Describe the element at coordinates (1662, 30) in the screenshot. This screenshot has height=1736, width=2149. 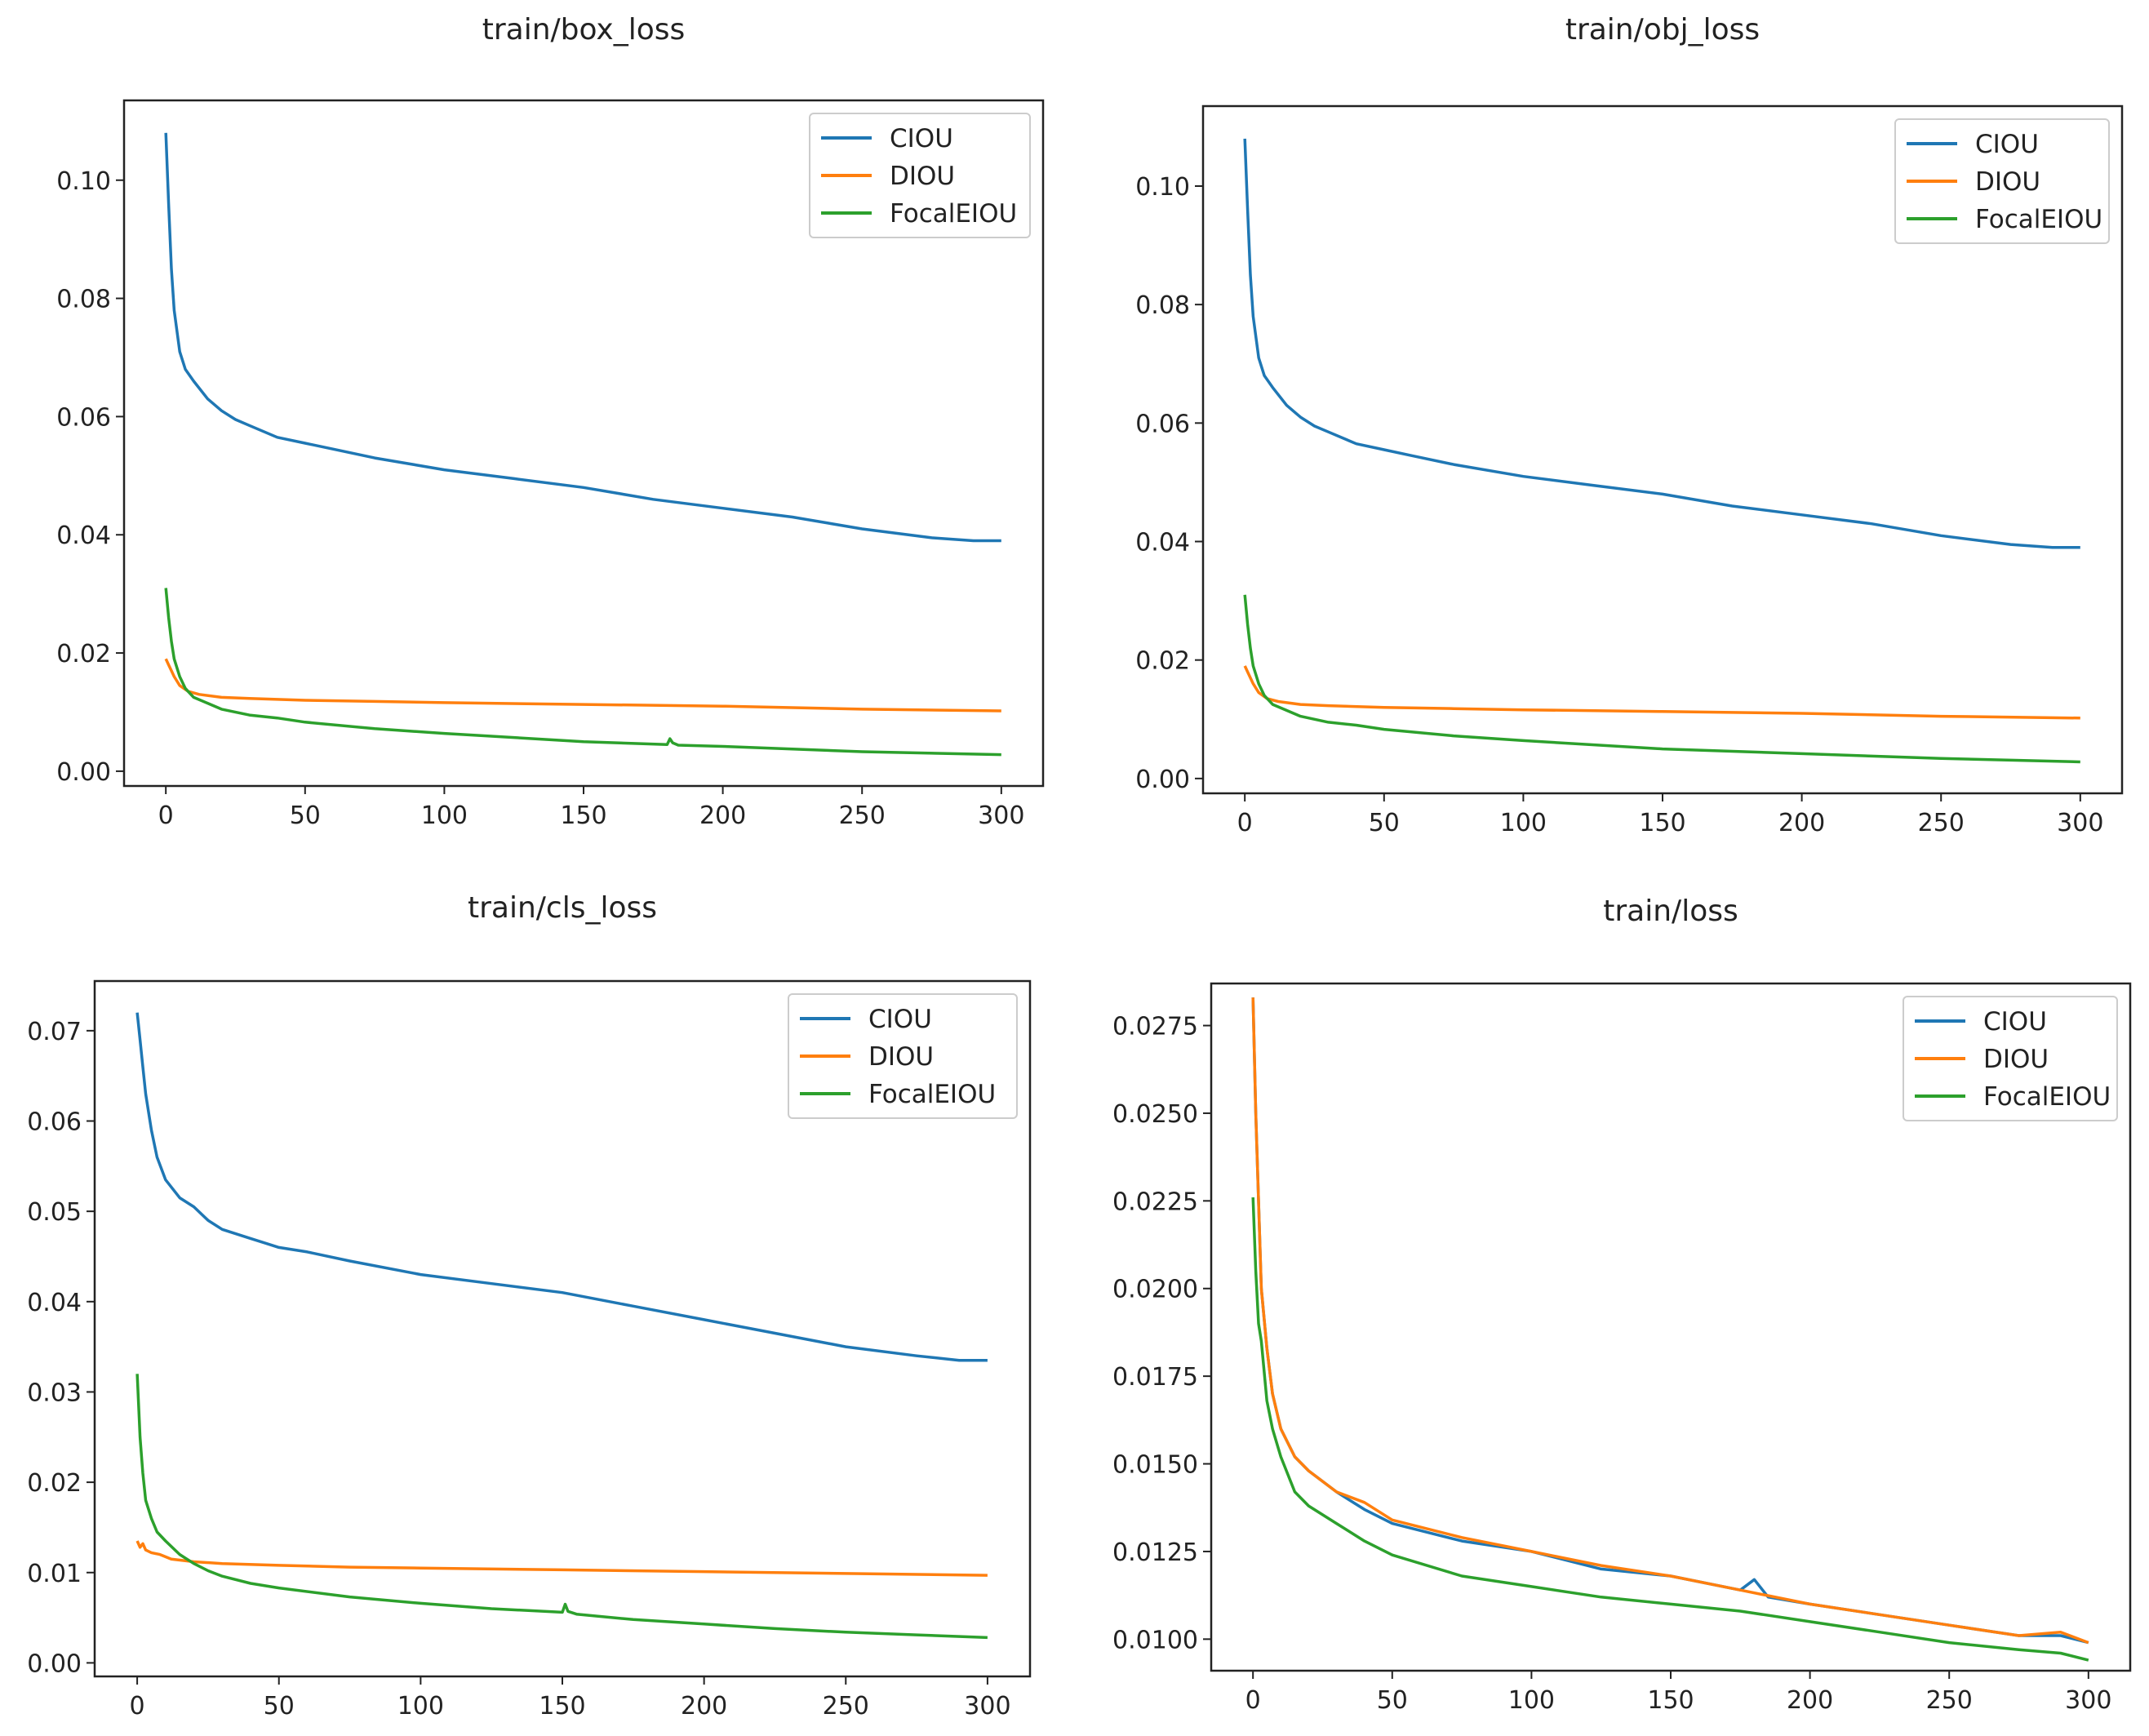
I see `chart-title: train/obj_loss` at that location.